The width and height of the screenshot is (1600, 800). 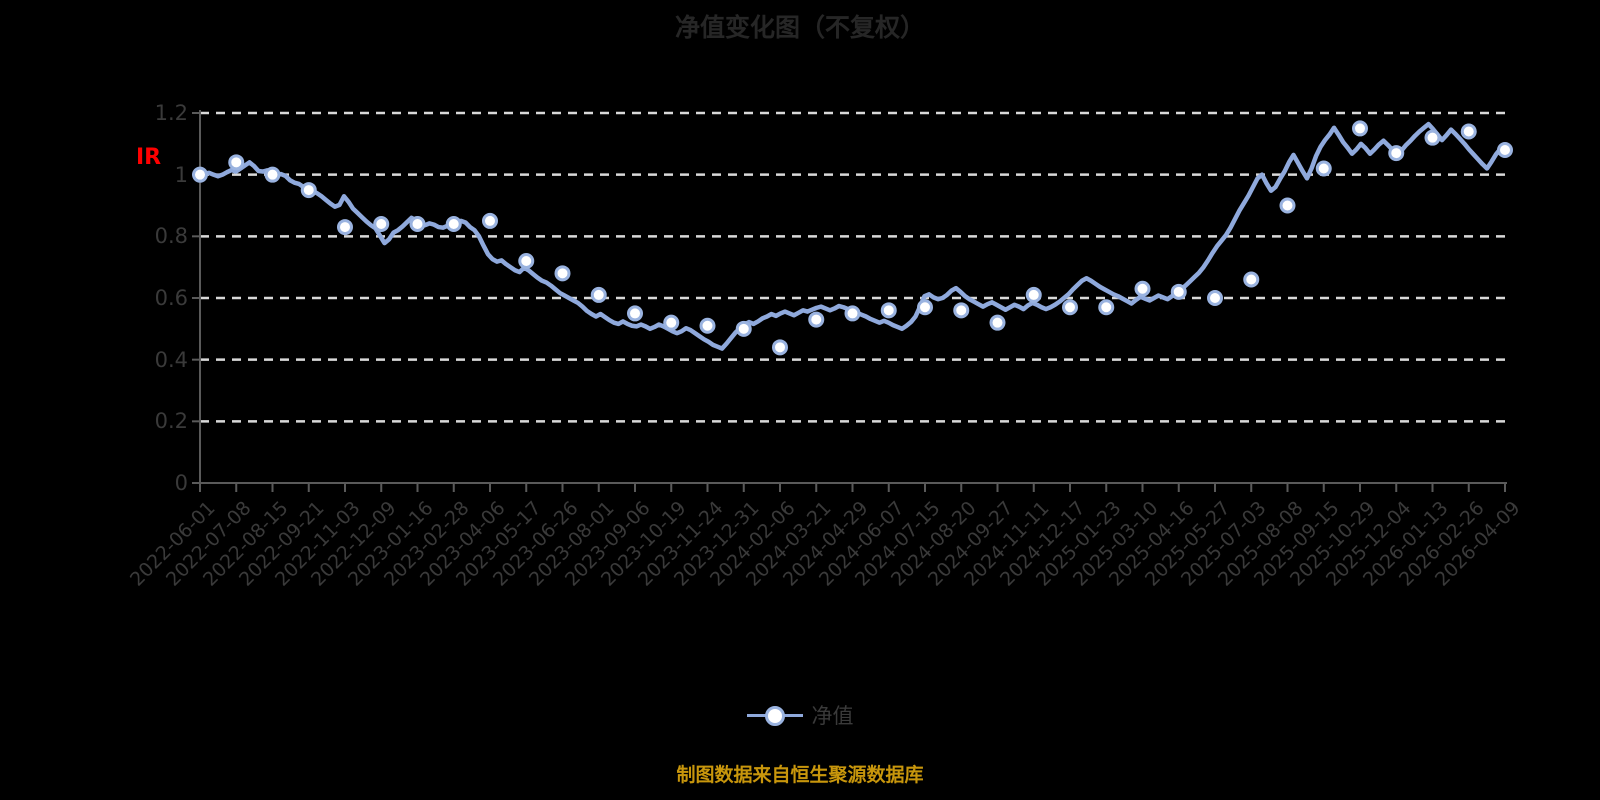 I want to click on y-axis-red-annotation: IR, so click(x=149, y=157).